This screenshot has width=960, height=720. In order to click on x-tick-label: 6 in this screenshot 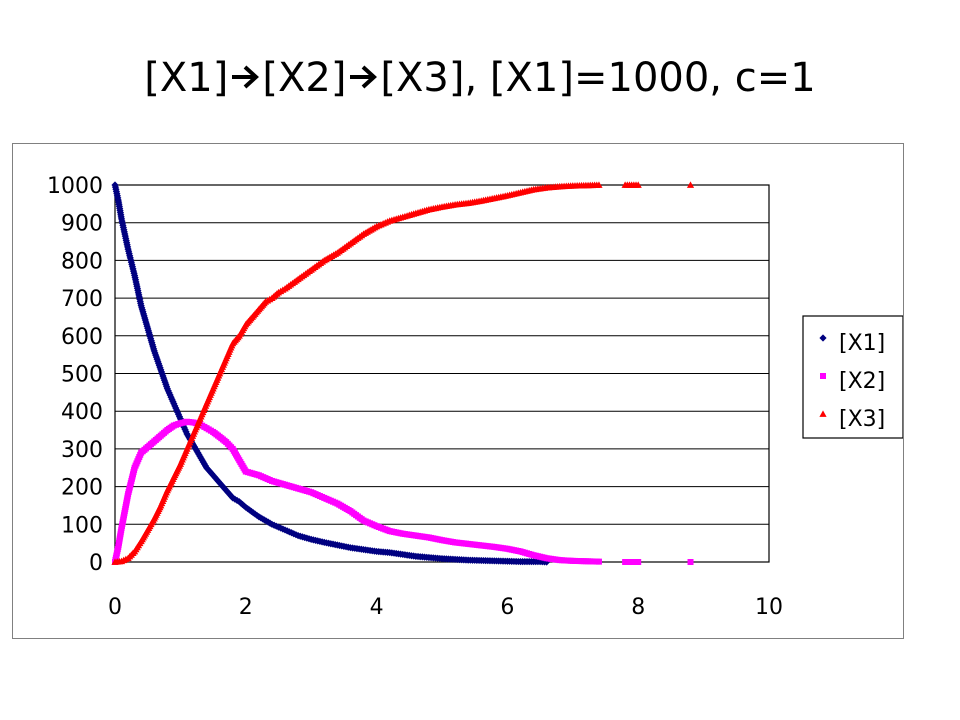, I will do `click(507, 607)`.